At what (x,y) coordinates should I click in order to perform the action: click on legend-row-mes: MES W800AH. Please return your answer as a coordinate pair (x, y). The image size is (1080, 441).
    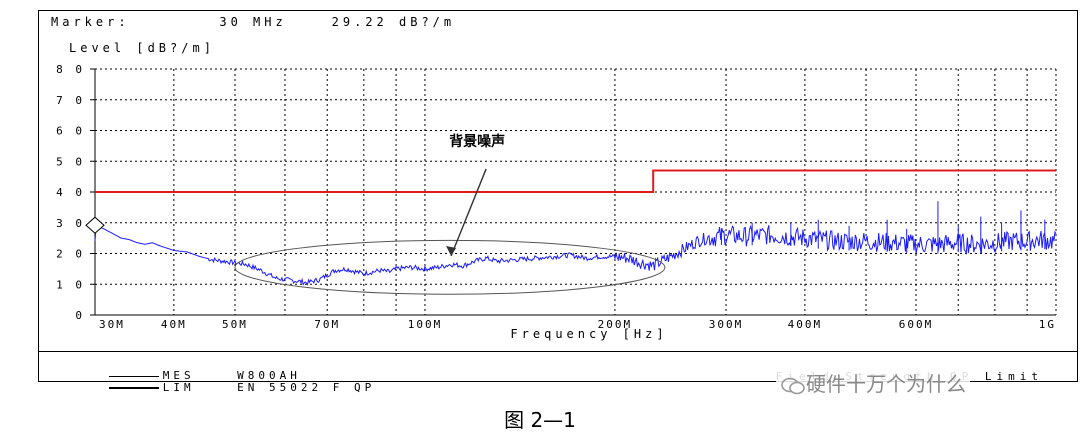
    Looking at the image, I should click on (173, 375).